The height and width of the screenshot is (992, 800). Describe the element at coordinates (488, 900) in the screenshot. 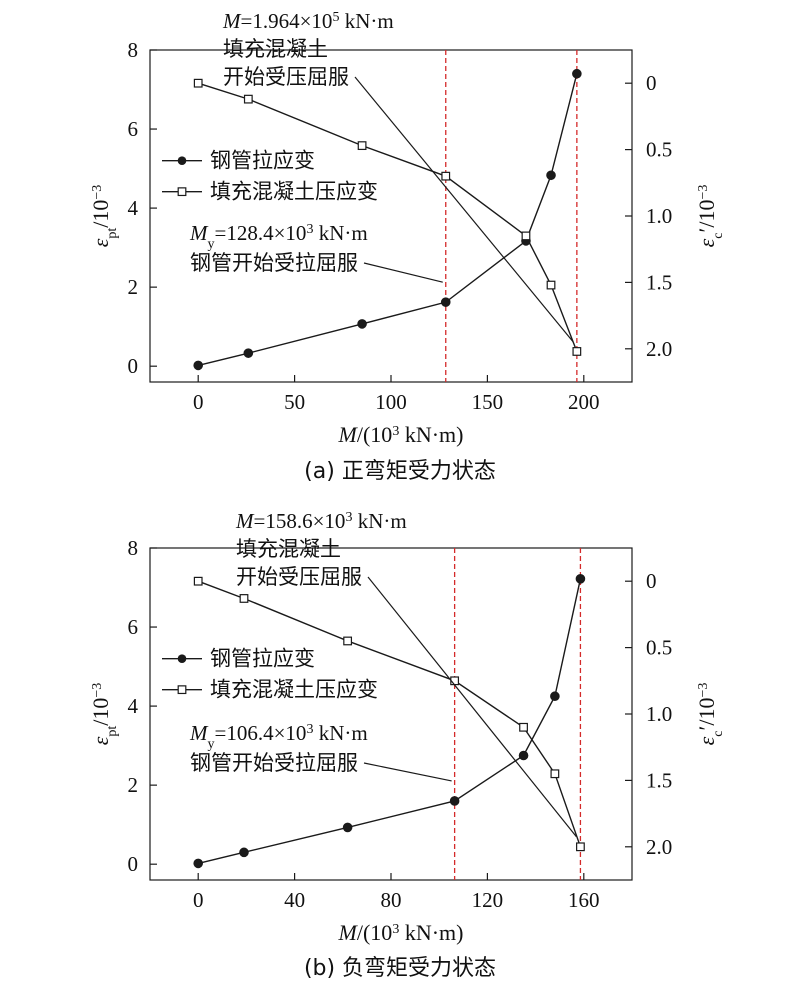

I see `x-tick-label: 120` at that location.